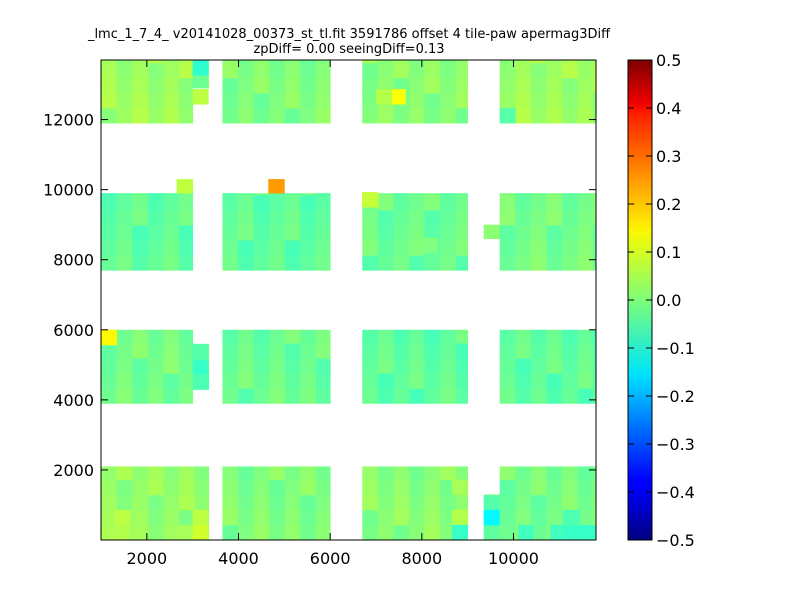  I want to click on x-tick-label: 2000, so click(146, 558).